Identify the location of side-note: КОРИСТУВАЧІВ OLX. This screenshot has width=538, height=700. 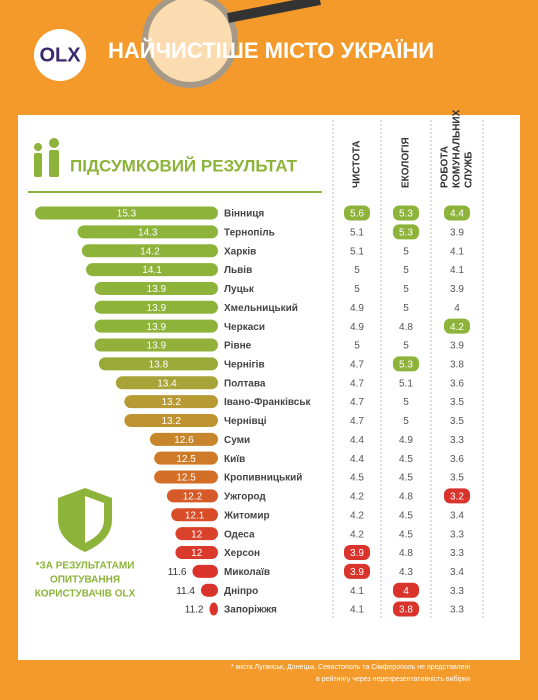
(85, 594).